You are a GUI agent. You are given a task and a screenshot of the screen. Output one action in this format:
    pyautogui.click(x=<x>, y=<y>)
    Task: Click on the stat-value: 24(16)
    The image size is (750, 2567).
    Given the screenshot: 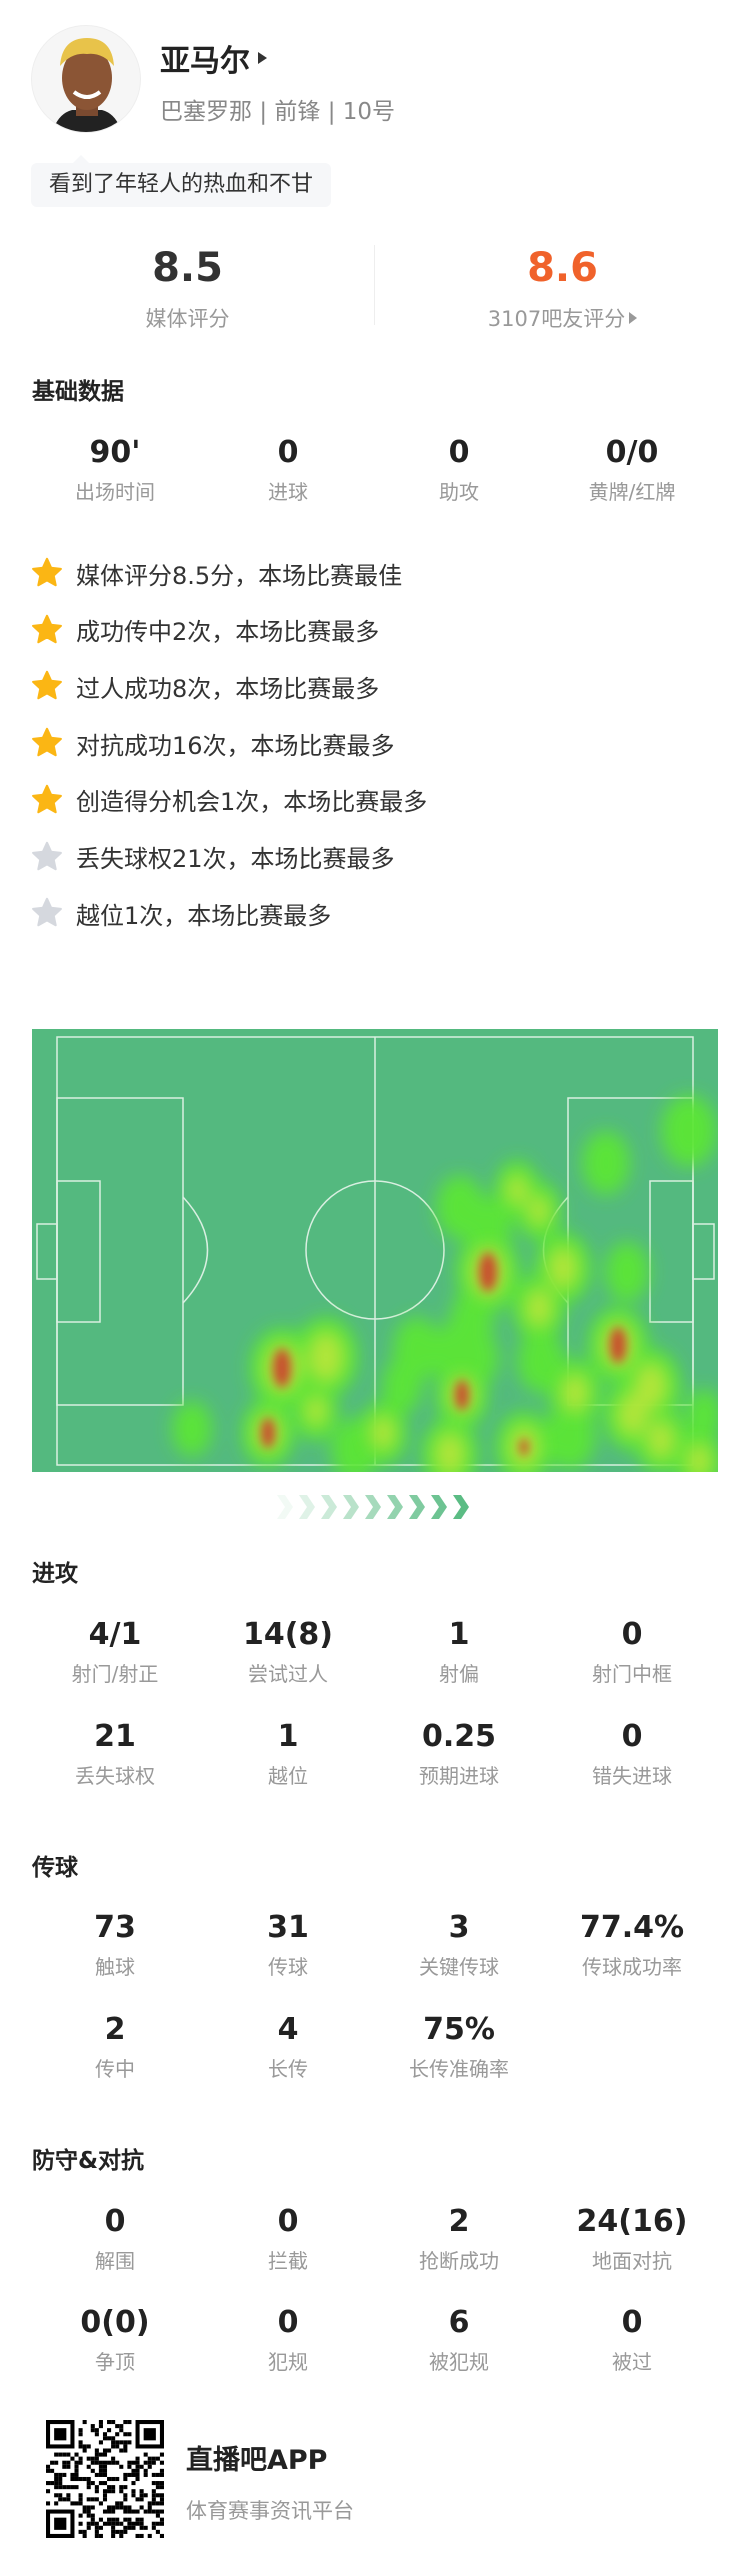 What is the action you would take?
    pyautogui.click(x=632, y=2221)
    